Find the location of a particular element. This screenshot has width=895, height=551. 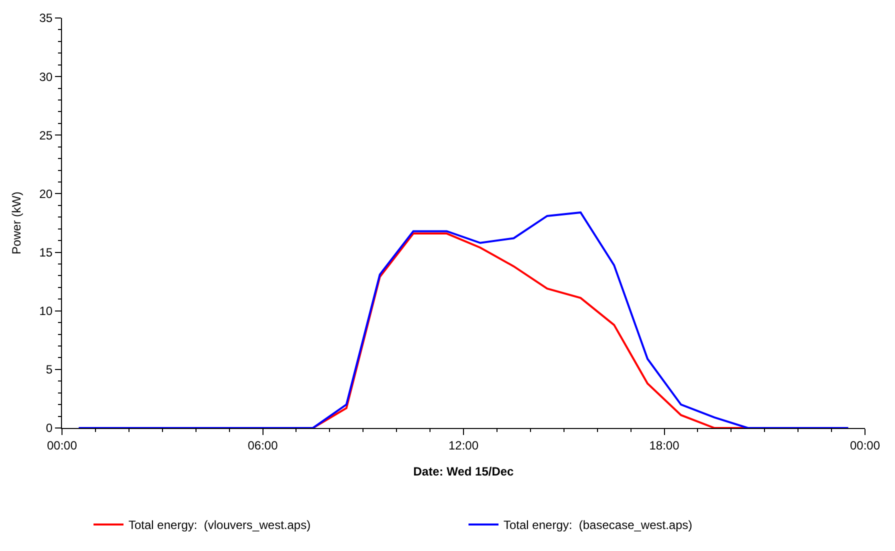

y-tick-label: 35 is located at coordinates (46, 18).